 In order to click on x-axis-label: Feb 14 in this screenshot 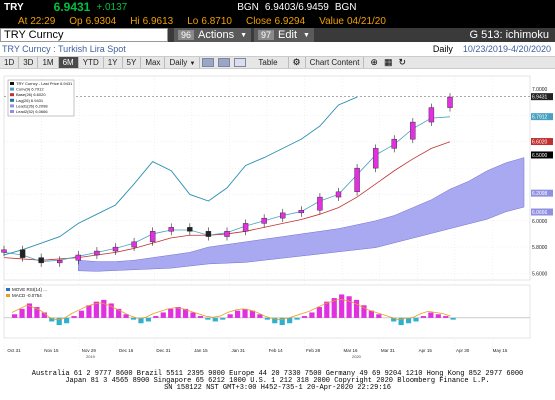, I will do `click(276, 350)`.